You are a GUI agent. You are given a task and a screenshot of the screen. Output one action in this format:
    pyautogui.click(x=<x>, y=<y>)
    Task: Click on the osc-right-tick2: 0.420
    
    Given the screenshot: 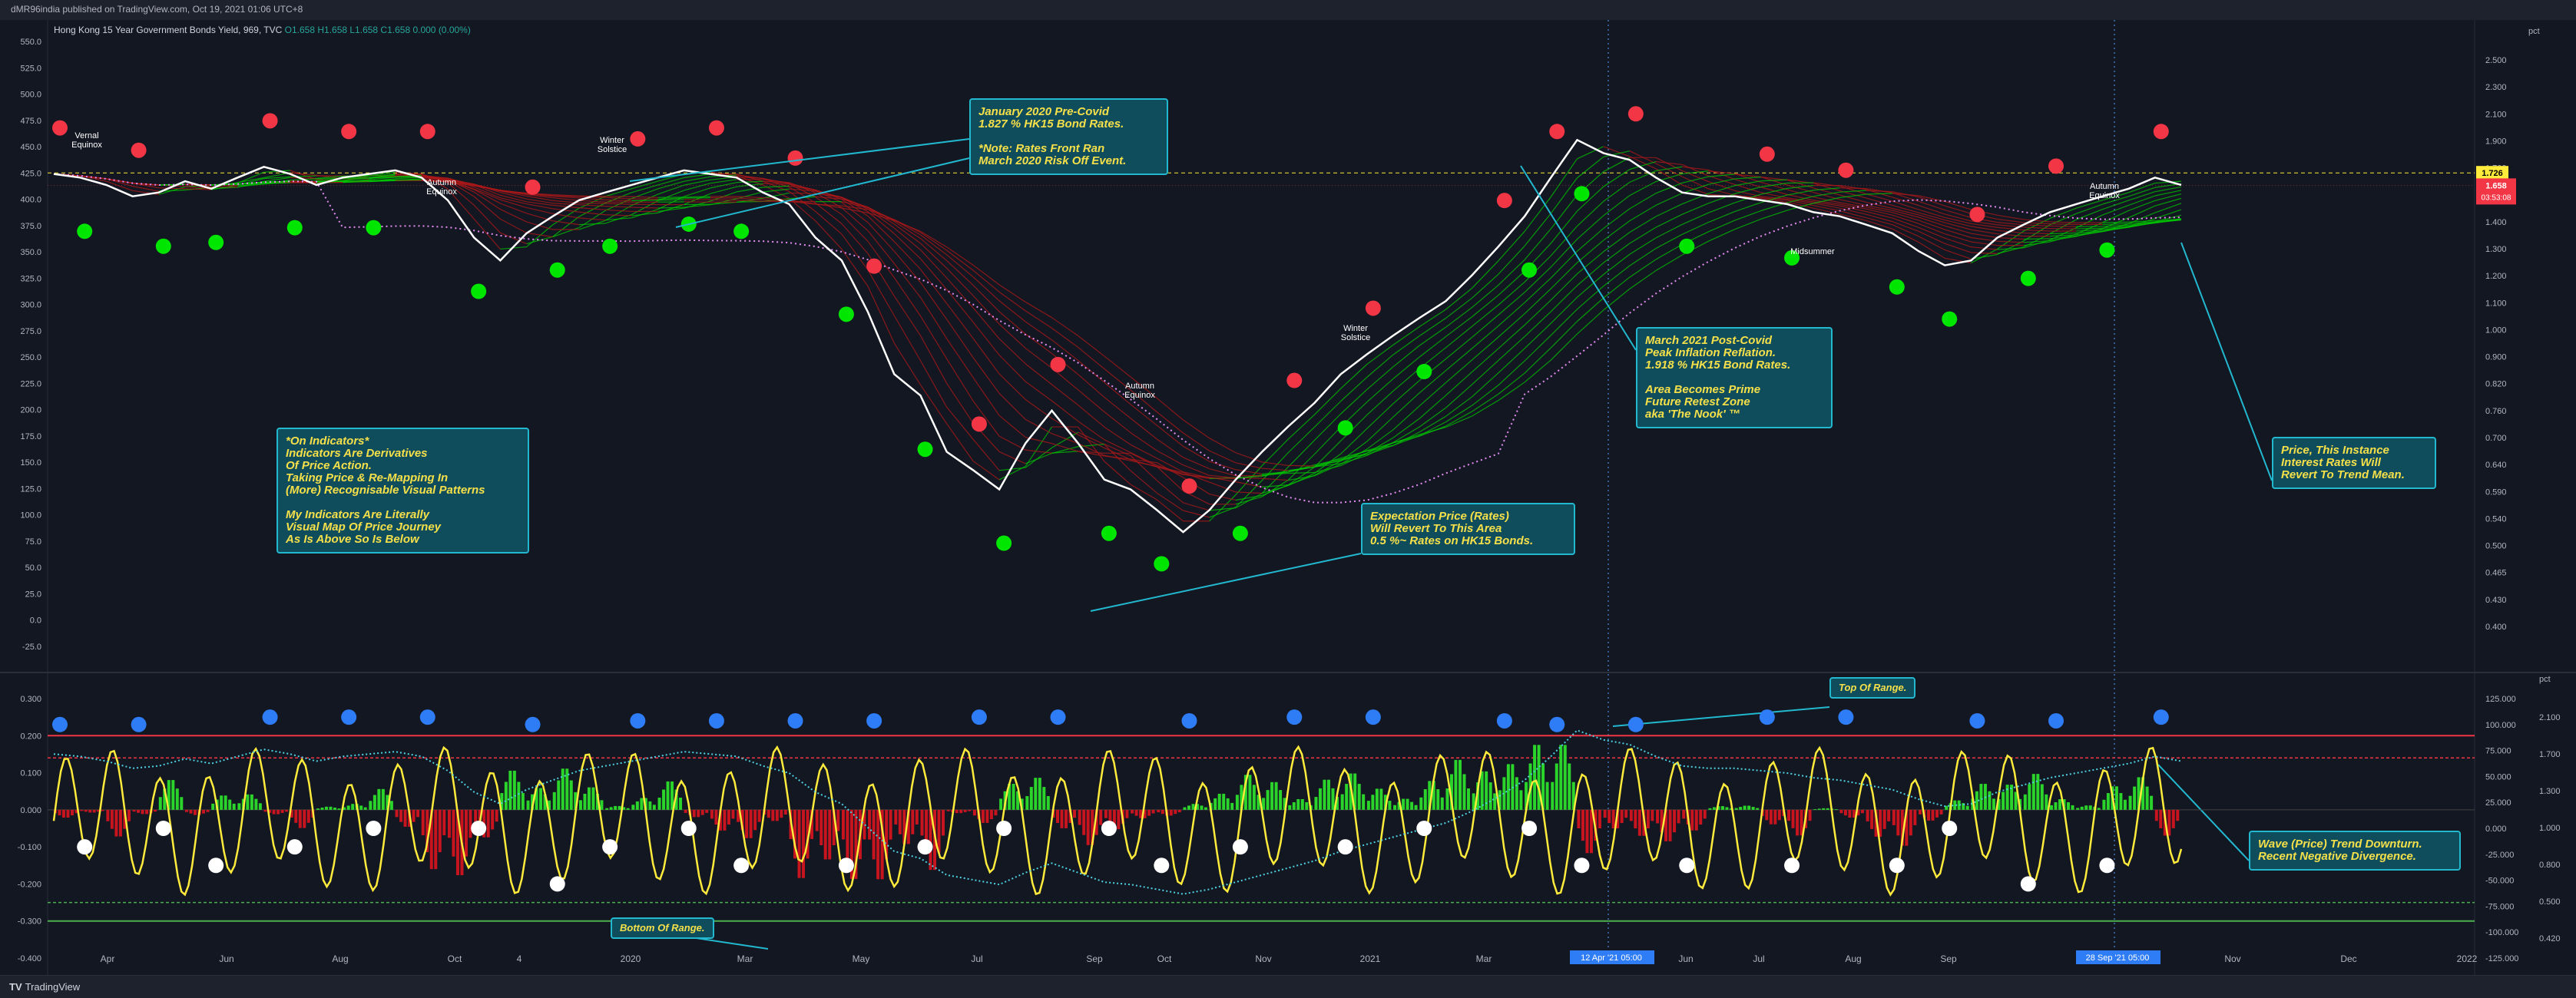 What is the action you would take?
    pyautogui.click(x=2550, y=938)
    